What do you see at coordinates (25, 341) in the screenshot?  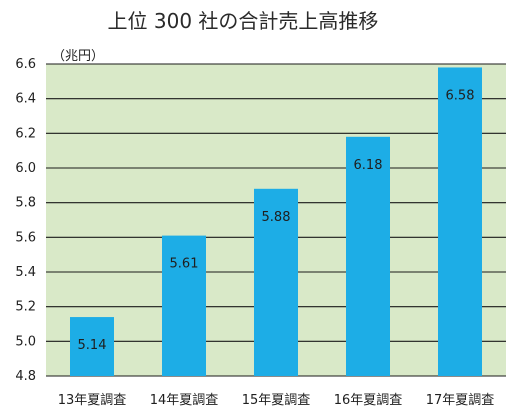 I see `y-tick-label: 5.0` at bounding box center [25, 341].